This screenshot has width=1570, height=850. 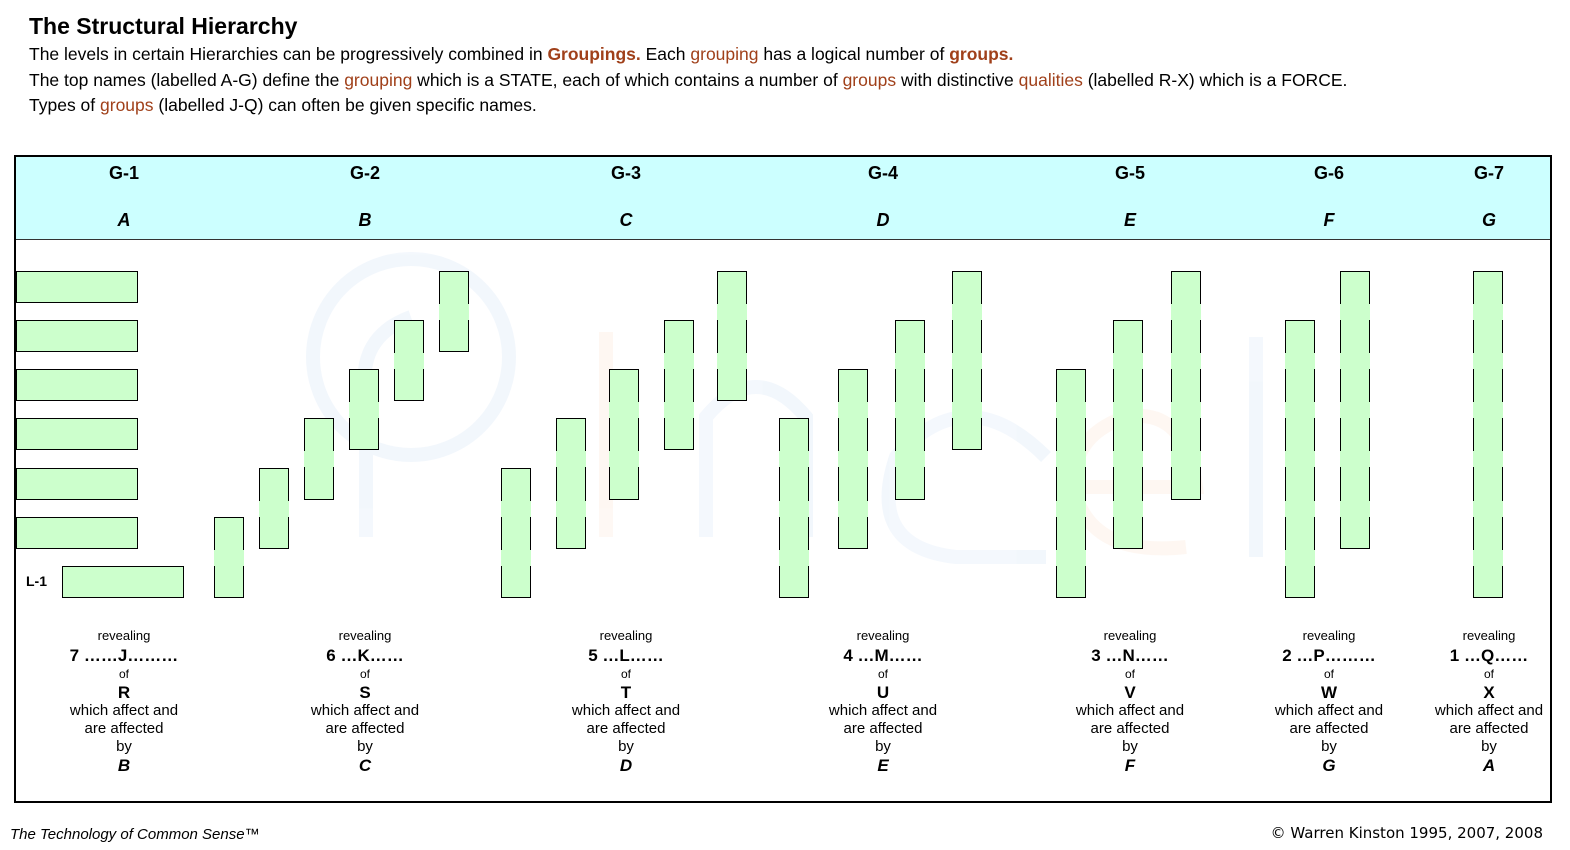 I want to click on caption-force: W, so click(x=1329, y=692).